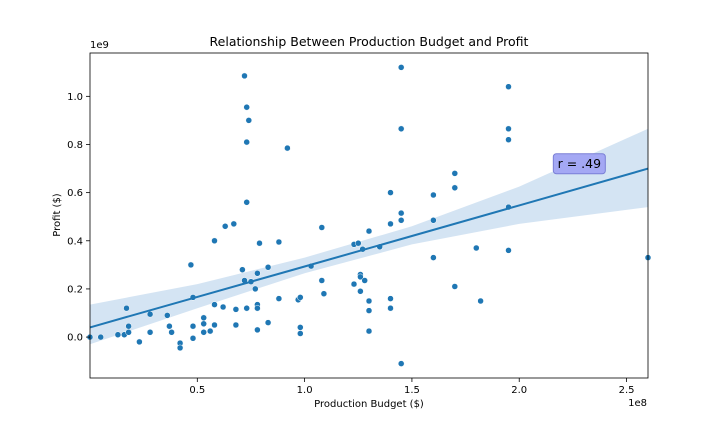  Describe the element at coordinates (305, 390) in the screenshot. I see `x-tick-label: 1.0` at that location.